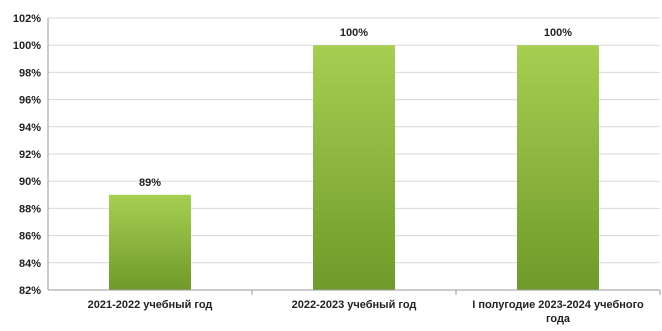  I want to click on y-tick-label: 102%, so click(27, 19).